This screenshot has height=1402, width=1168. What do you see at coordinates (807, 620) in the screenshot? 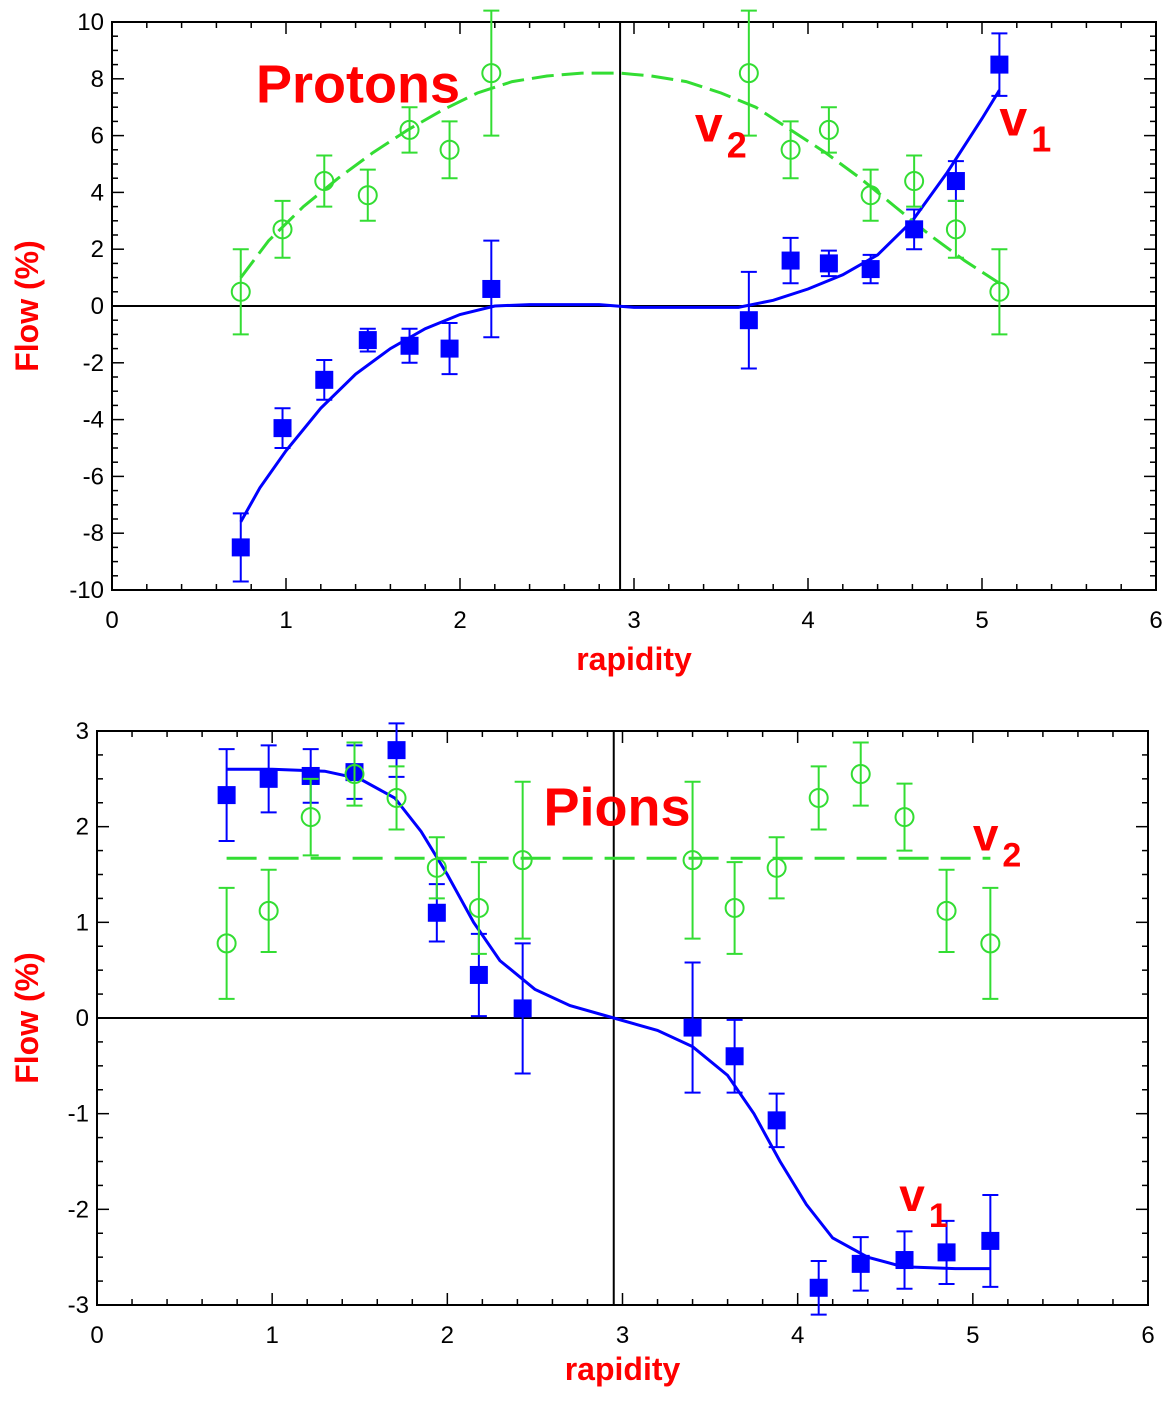
I see `x-tick-label: 4` at bounding box center [807, 620].